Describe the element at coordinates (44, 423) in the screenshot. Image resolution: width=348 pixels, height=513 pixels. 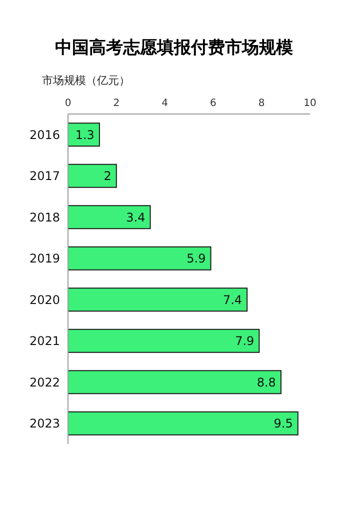
I see `y-tick-label: 2023` at that location.